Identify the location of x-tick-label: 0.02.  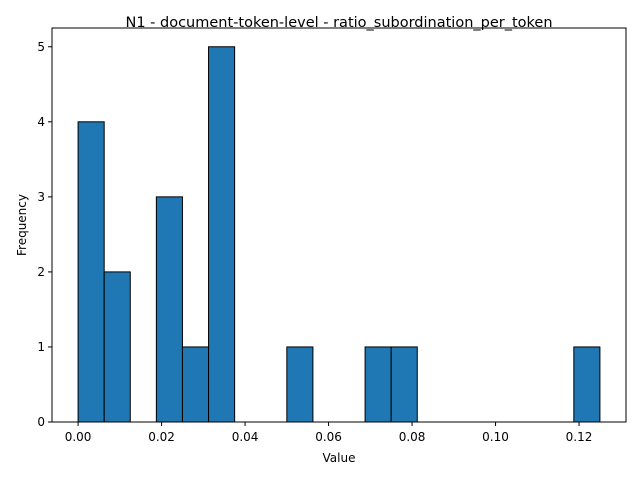
(161, 437).